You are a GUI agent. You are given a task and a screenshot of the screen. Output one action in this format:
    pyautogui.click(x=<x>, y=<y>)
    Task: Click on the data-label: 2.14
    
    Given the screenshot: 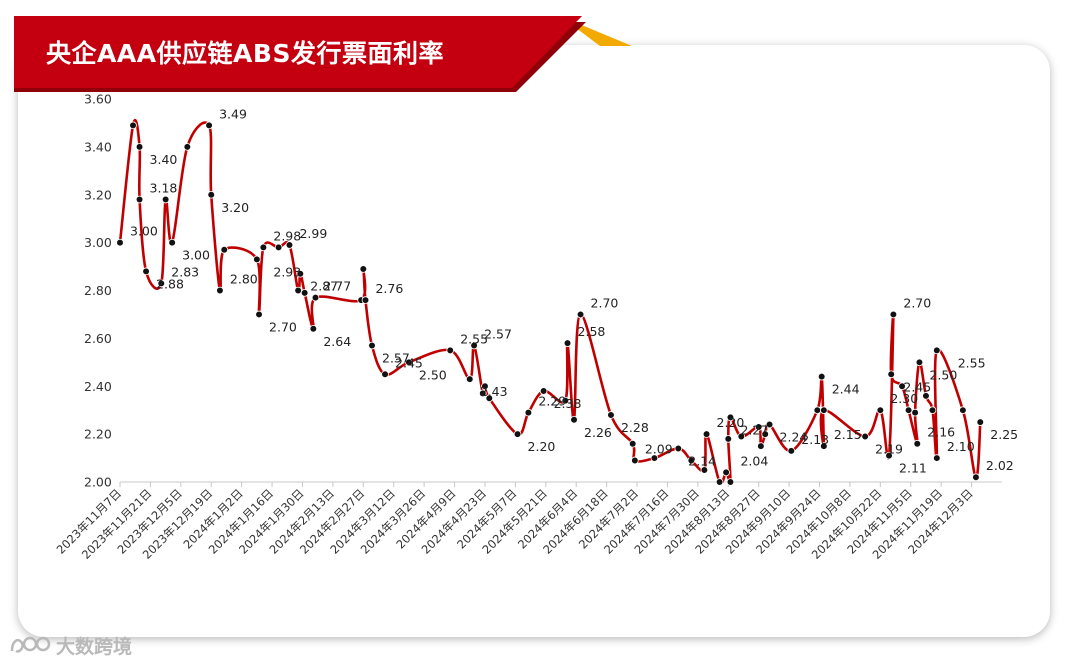 What is the action you would take?
    pyautogui.click(x=702, y=460)
    